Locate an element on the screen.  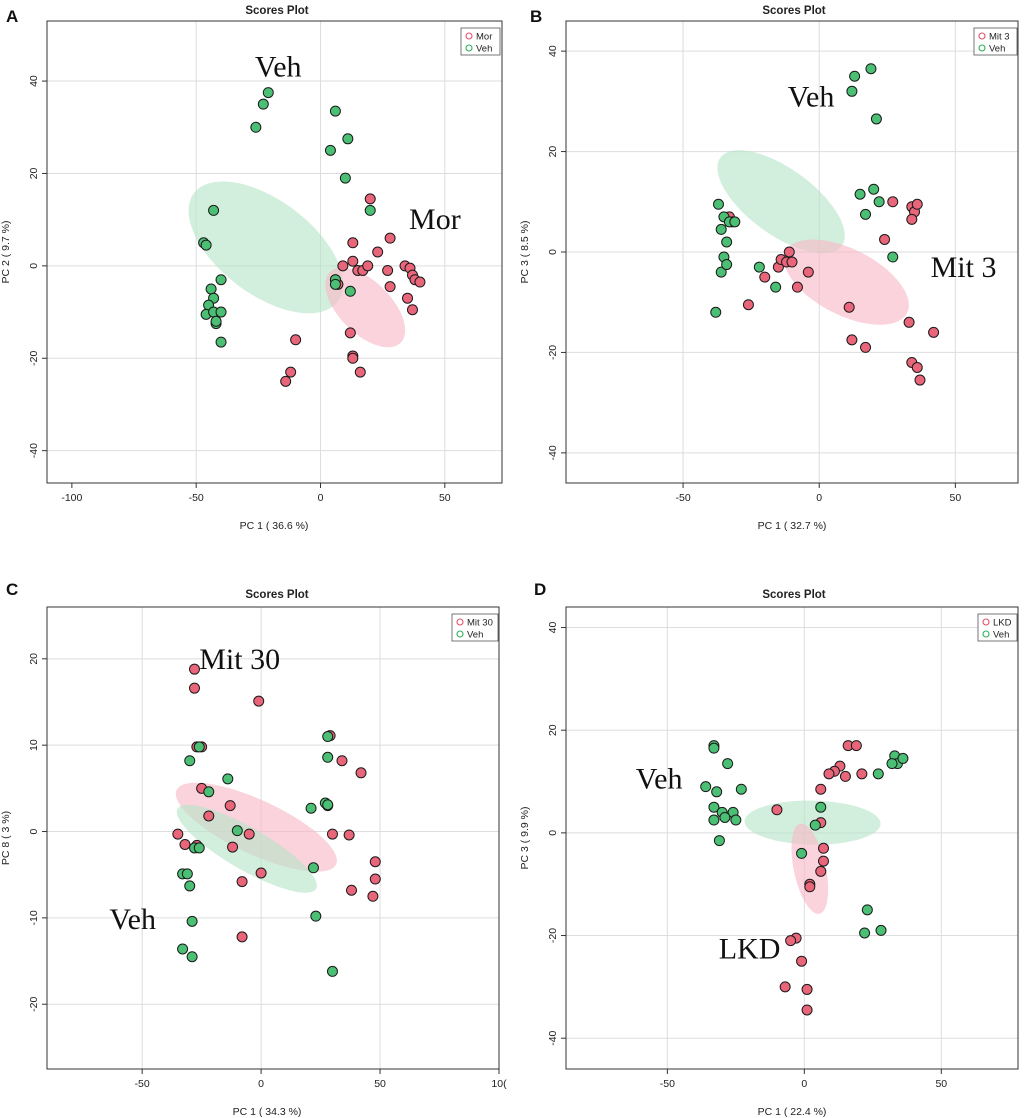
legend-label: Veh is located at coordinates (484, 49).